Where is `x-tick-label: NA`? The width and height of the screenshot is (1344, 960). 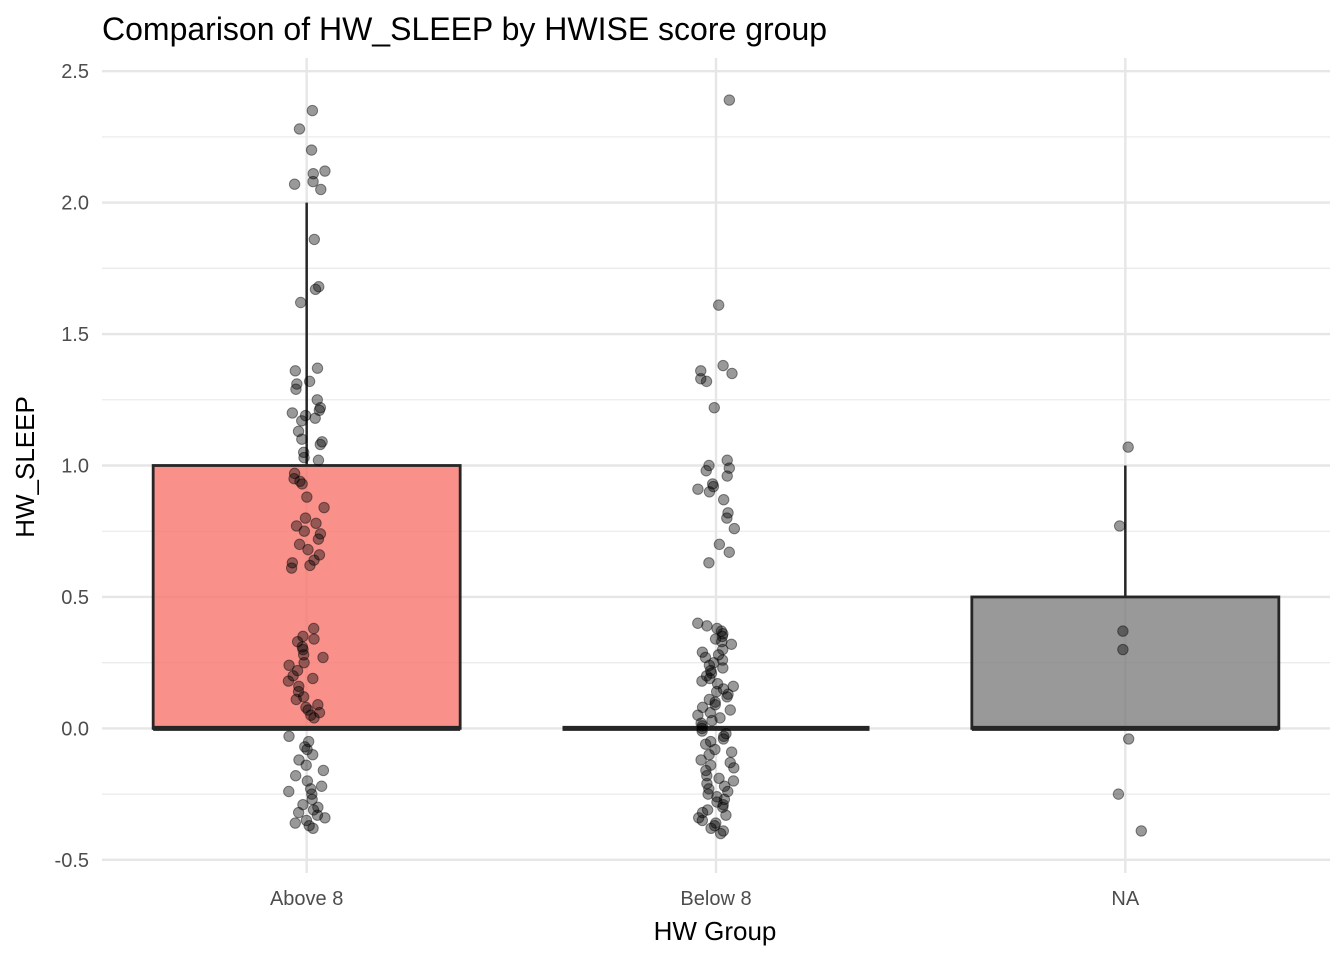
x-tick-label: NA is located at coordinates (1125, 899).